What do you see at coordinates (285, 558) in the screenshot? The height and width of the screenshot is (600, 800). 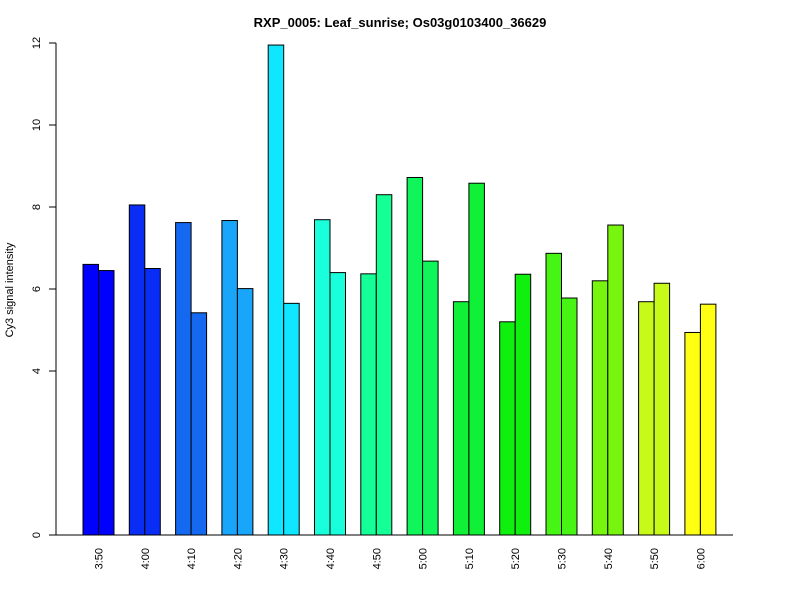 I see `x-tick-label: 4:30` at bounding box center [285, 558].